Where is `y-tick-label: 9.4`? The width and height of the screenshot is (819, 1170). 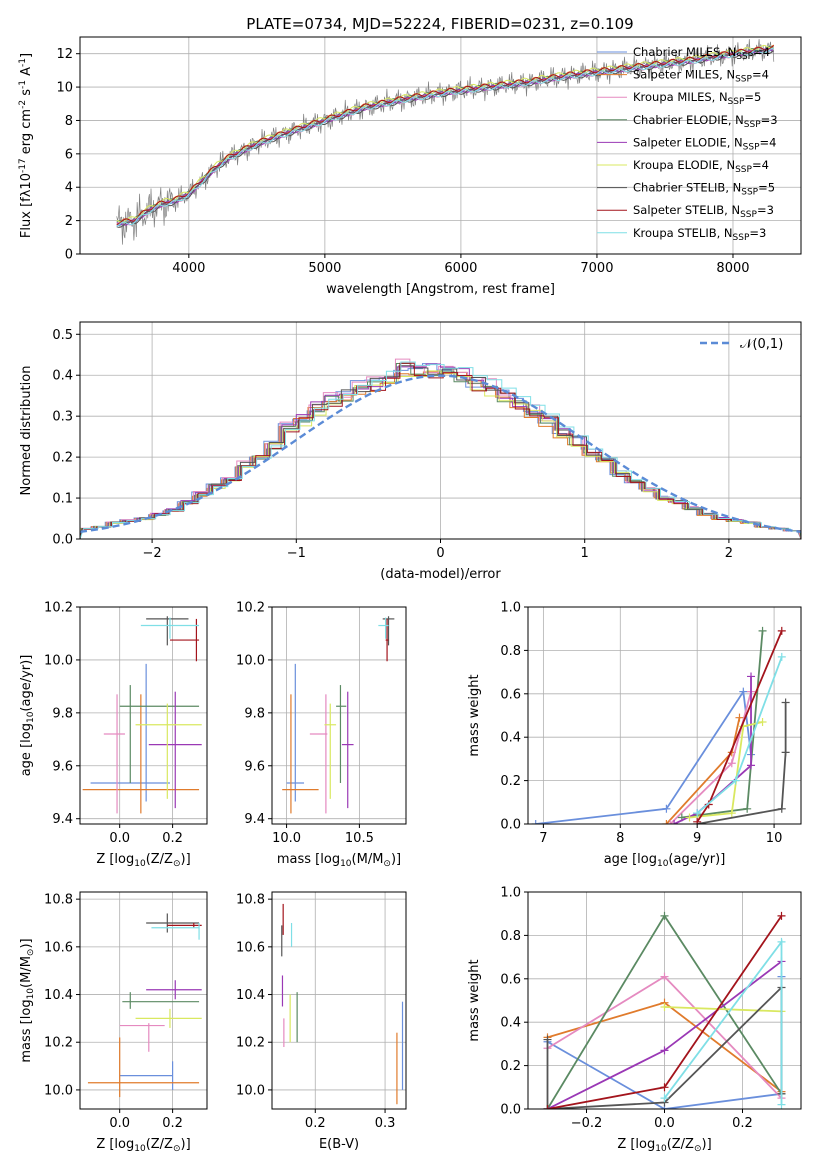
y-tick-label: 9.4 is located at coordinates (254, 819).